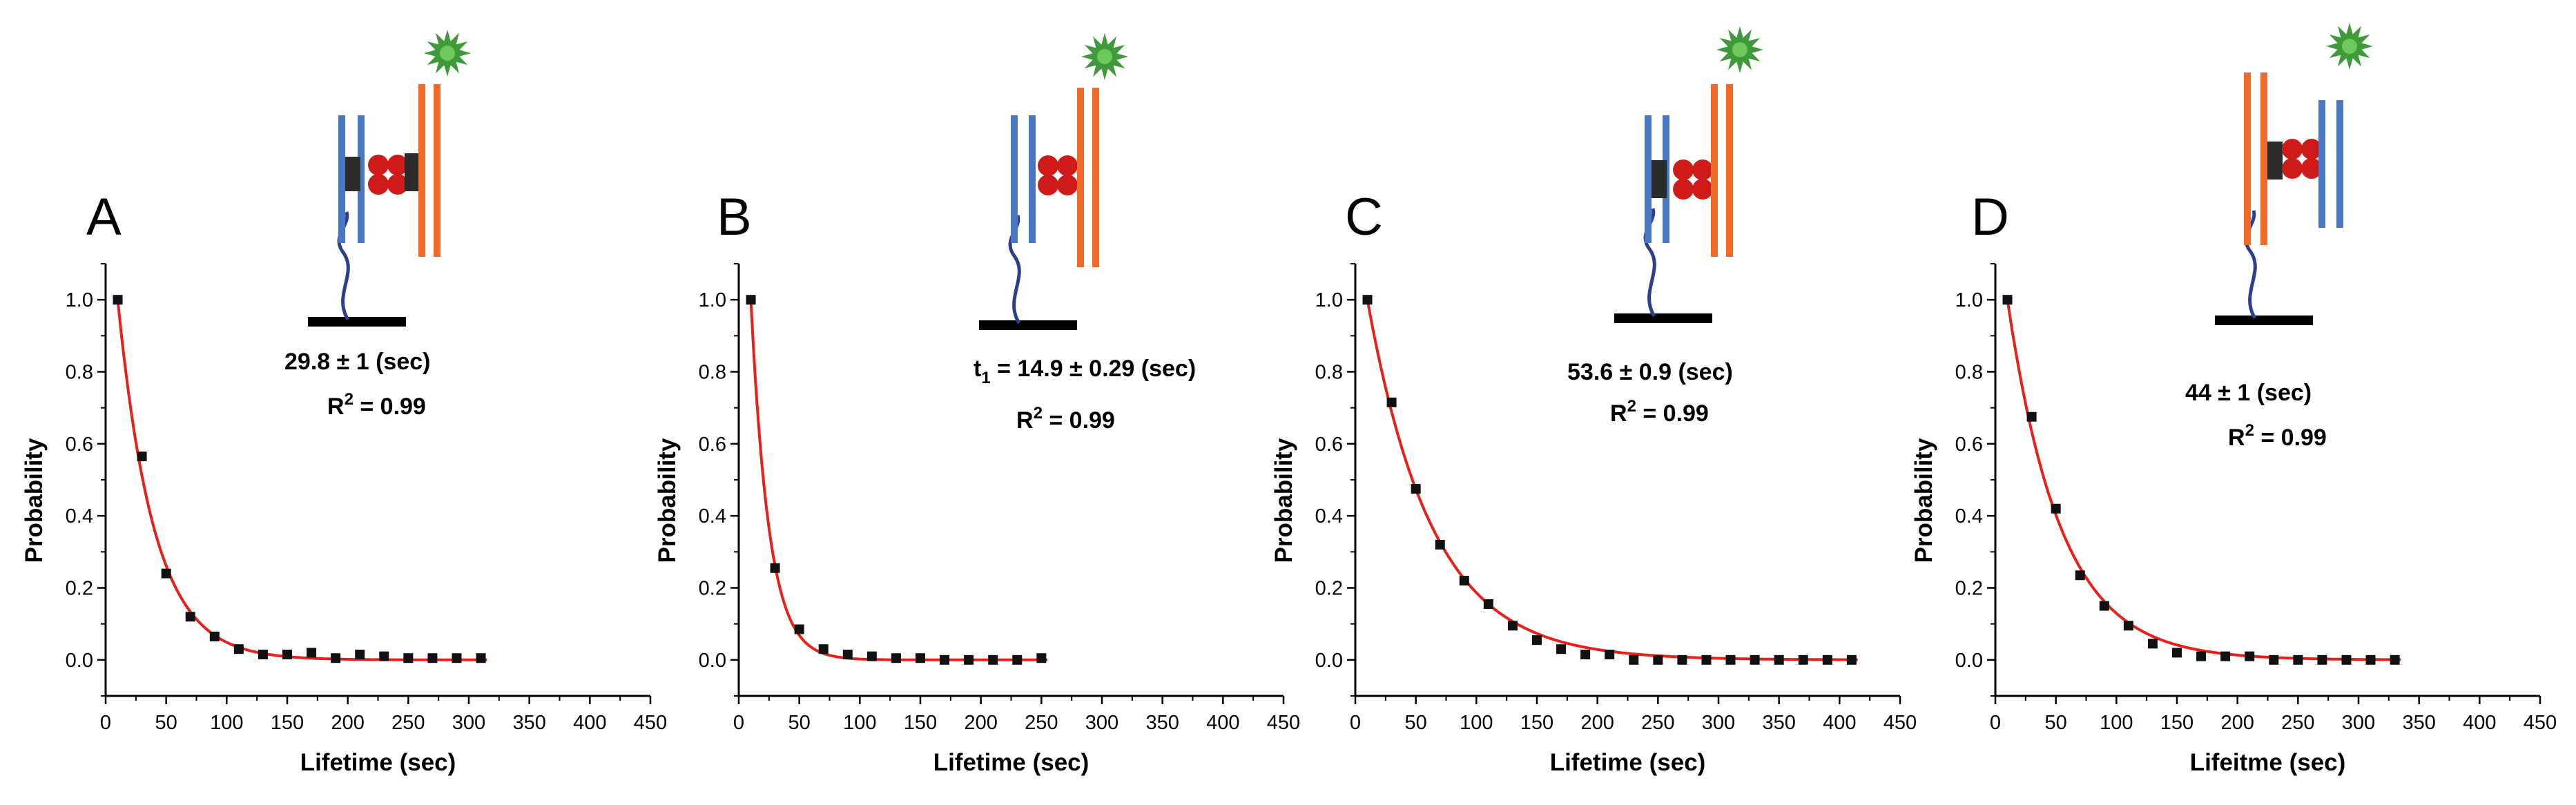 Image resolution: width=2576 pixels, height=805 pixels. Describe the element at coordinates (800, 723) in the screenshot. I see `x-tick-label: 50` at that location.